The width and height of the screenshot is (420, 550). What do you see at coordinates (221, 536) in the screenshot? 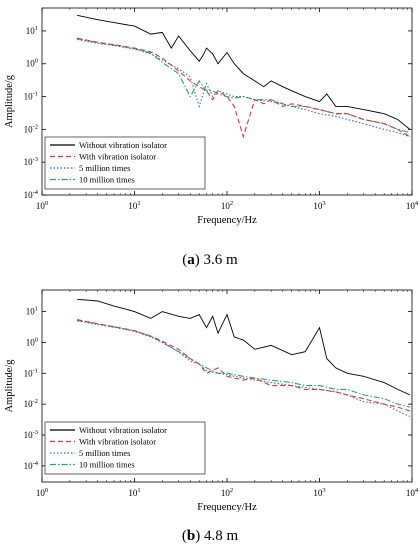
I see `caption-b-text: 4.8 m` at bounding box center [221, 536].